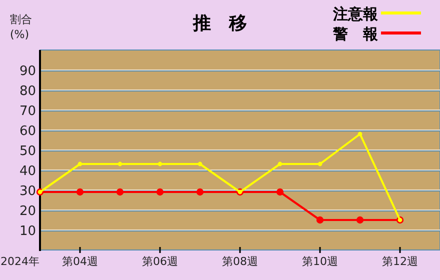  What do you see at coordinates (27, 91) in the screenshot?
I see `y-tick-label: 80` at bounding box center [27, 91].